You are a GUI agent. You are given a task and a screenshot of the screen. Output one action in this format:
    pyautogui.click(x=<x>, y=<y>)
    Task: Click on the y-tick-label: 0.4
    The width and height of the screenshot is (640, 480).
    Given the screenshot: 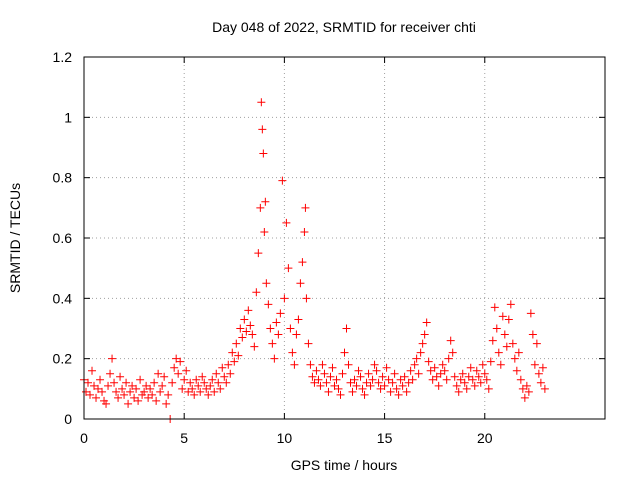 What is the action you would take?
    pyautogui.click(x=63, y=298)
    